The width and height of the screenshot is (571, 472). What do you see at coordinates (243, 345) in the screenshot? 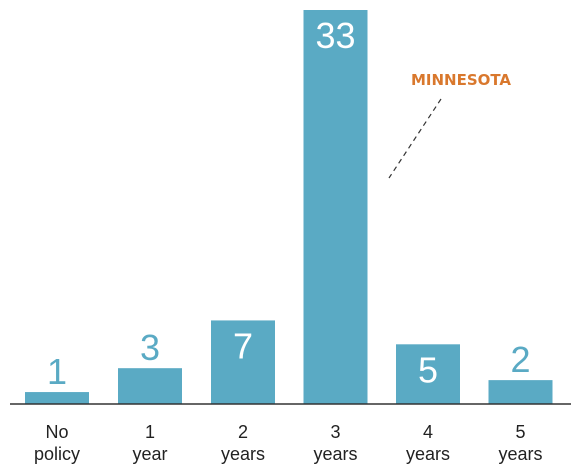
I see `value-label: 7` at bounding box center [243, 345].